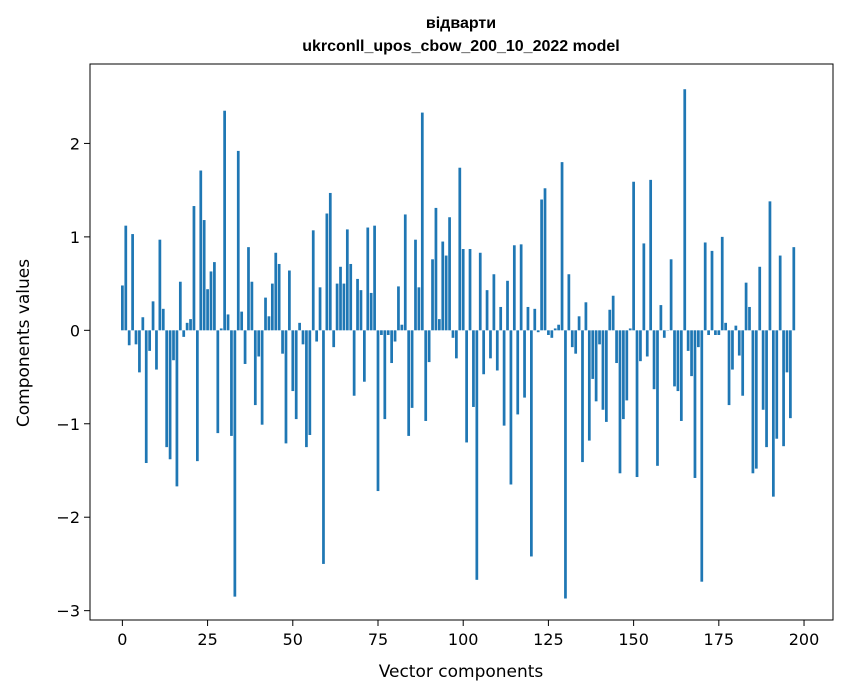 The image size is (847, 696). Describe the element at coordinates (468, 634) in the screenshot. I see `x-axis-ticks: 0 25 50 75 100 125 150 175 200` at that location.